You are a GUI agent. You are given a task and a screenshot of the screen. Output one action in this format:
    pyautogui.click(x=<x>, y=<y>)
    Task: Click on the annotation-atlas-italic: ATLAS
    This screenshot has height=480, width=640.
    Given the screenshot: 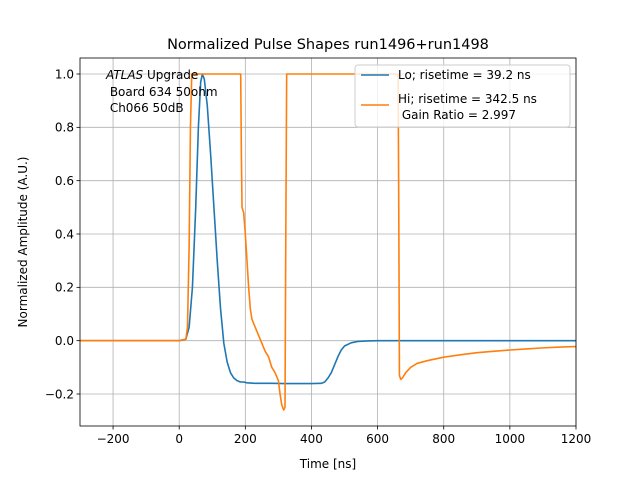 What is the action you would take?
    pyautogui.click(x=124, y=75)
    